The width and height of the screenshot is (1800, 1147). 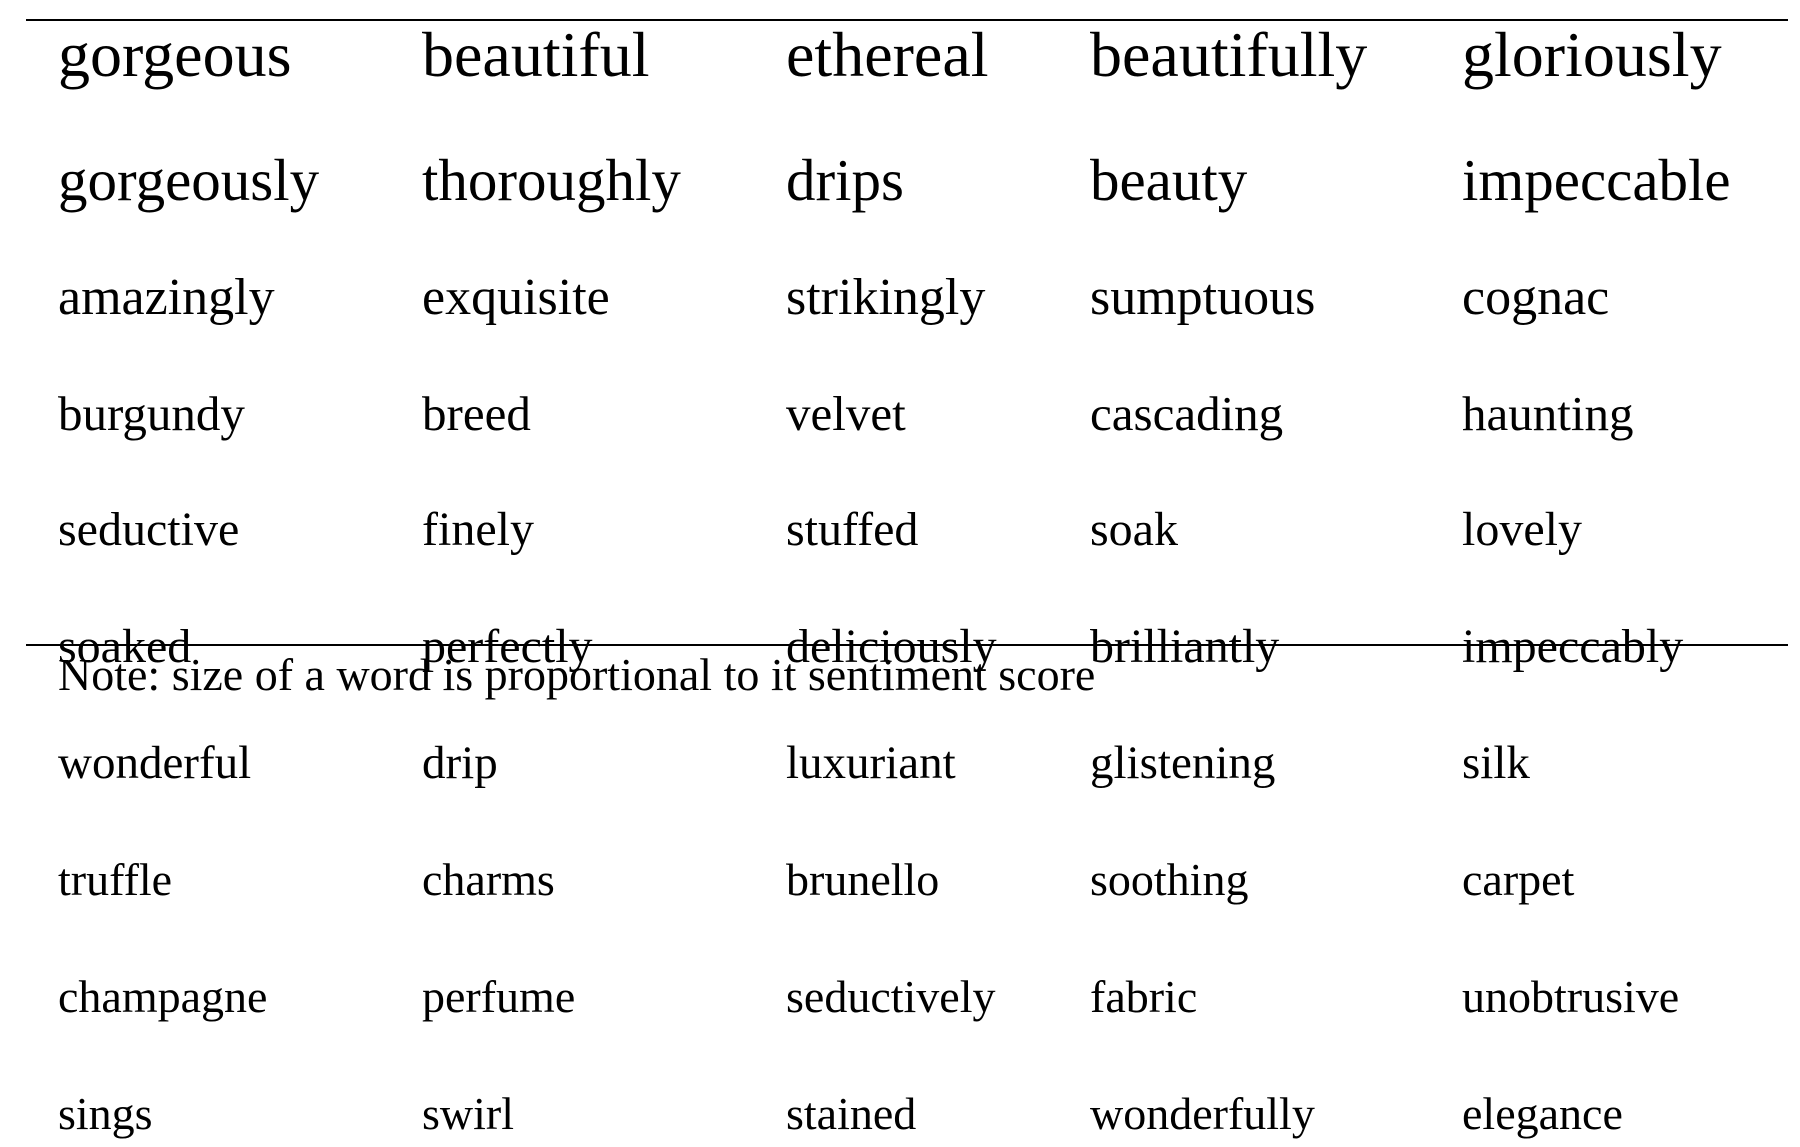 I want to click on table-cell: breed, so click(x=476, y=413).